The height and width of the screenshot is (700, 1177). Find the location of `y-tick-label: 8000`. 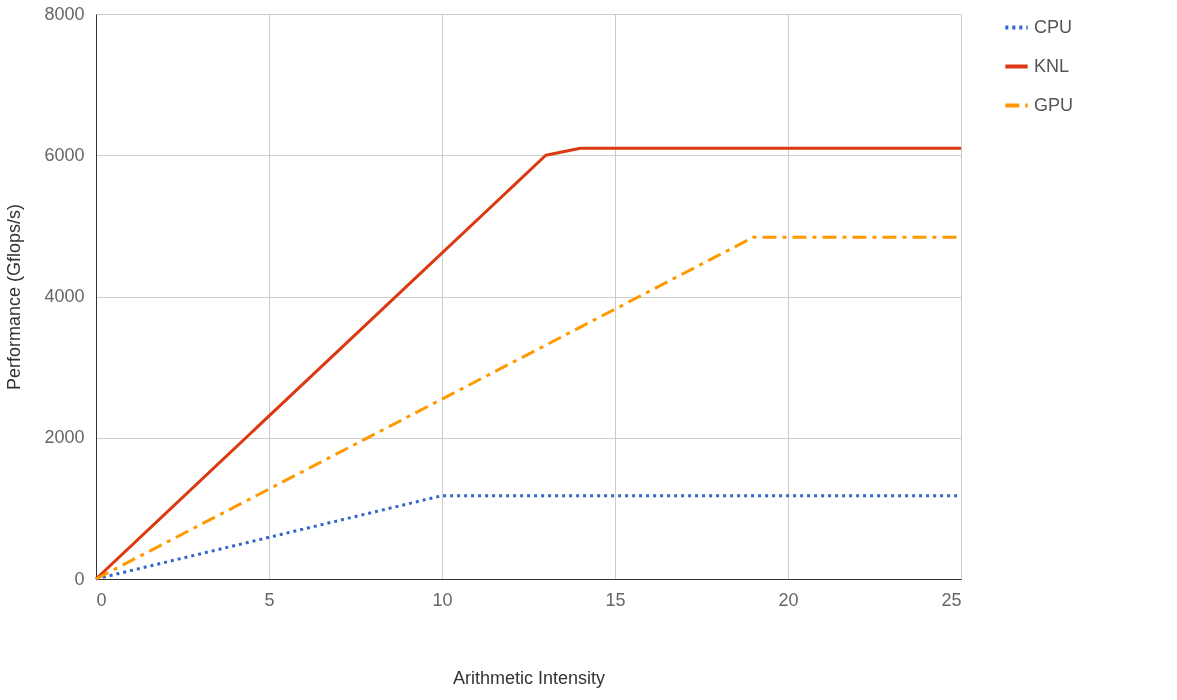

y-tick-label: 8000 is located at coordinates (64, 13).